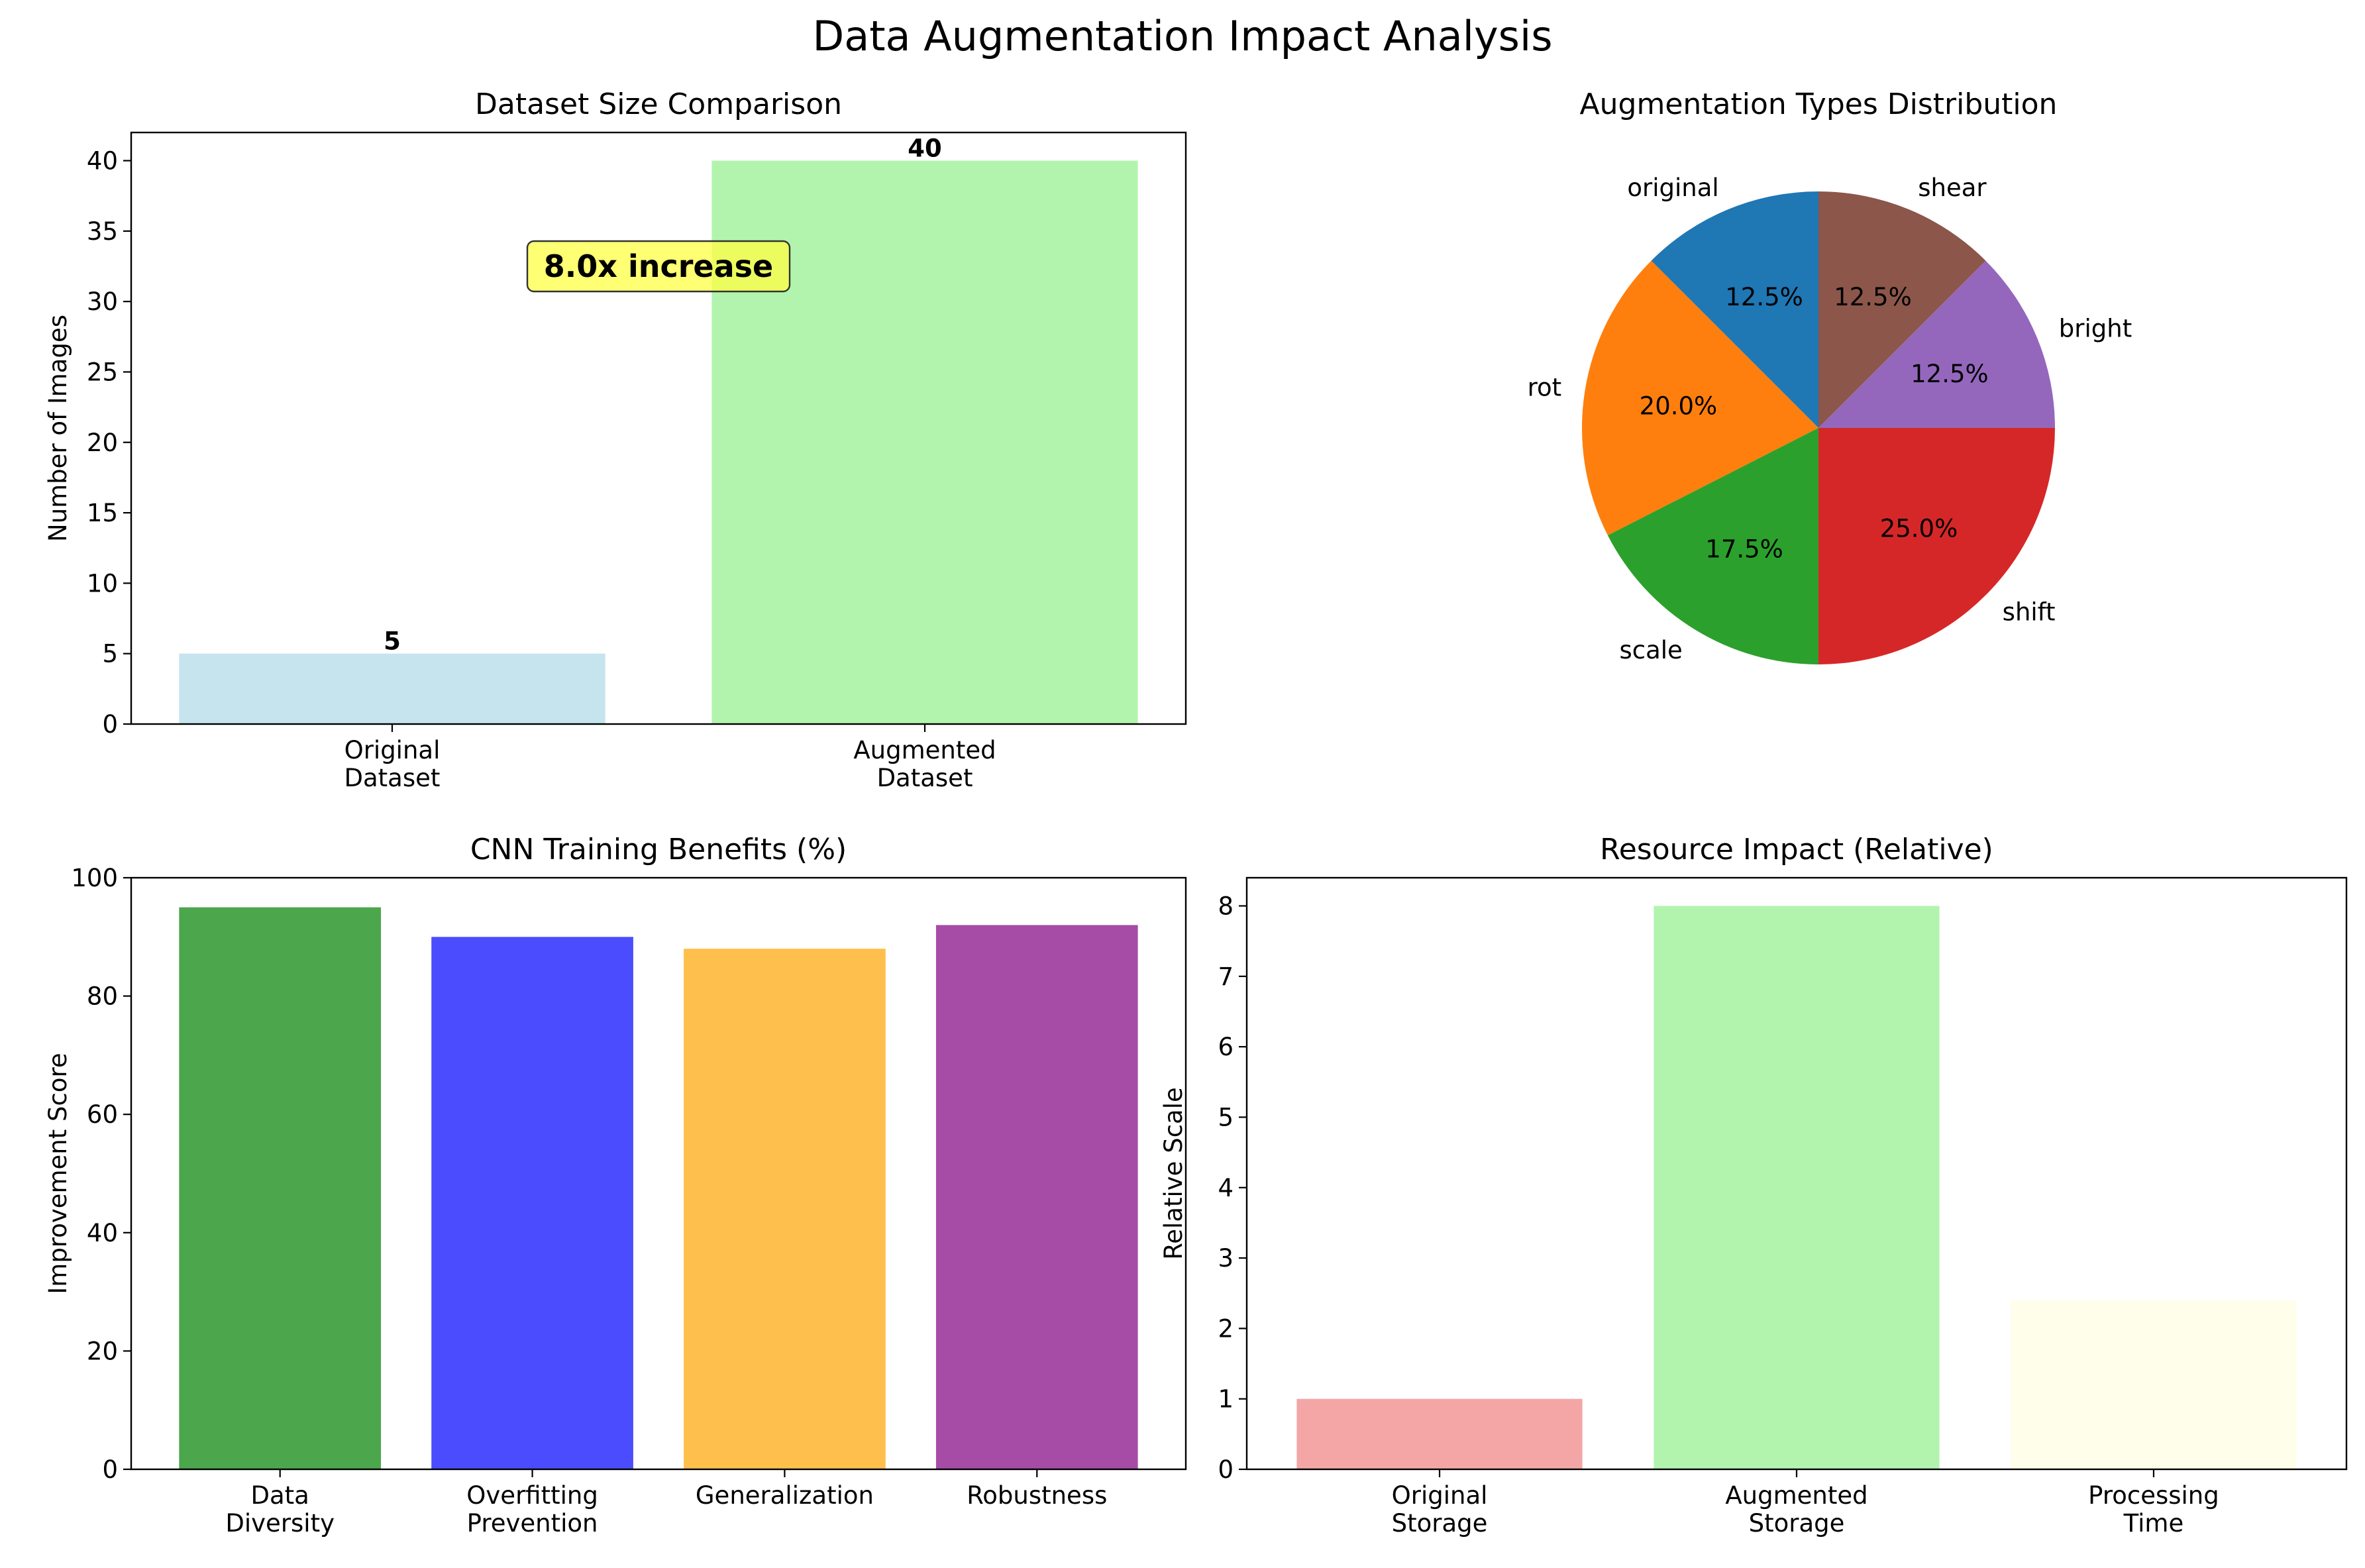  What do you see at coordinates (1796, 849) in the screenshot?
I see `chart-title: Resource Impact (Relative)` at bounding box center [1796, 849].